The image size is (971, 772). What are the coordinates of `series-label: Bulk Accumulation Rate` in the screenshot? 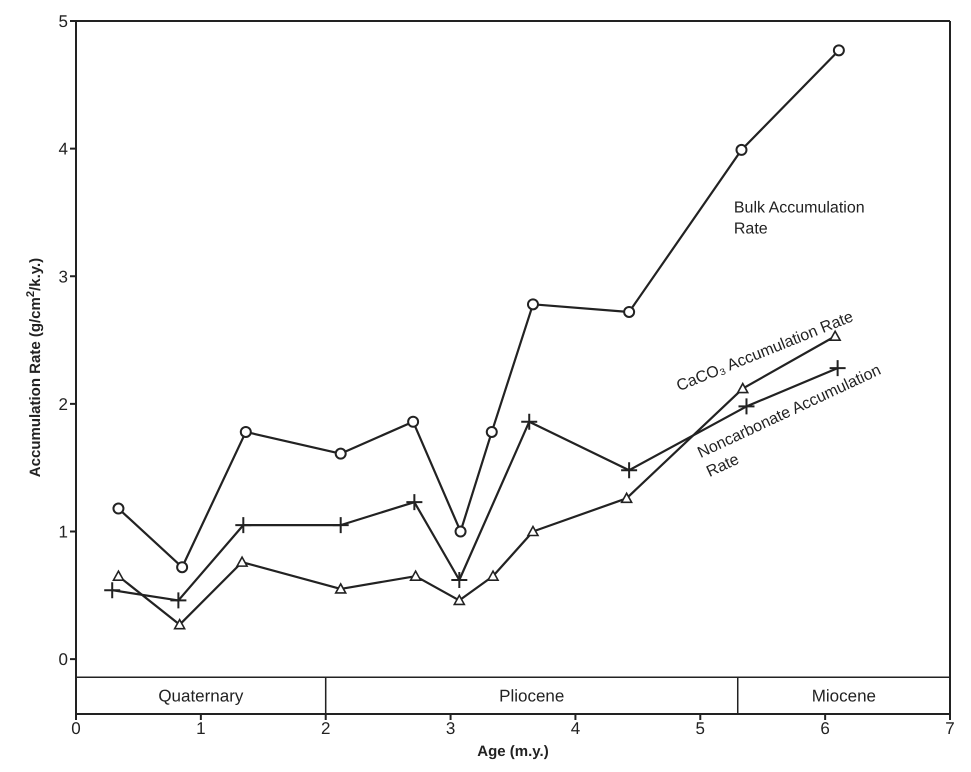 It's located at (799, 218).